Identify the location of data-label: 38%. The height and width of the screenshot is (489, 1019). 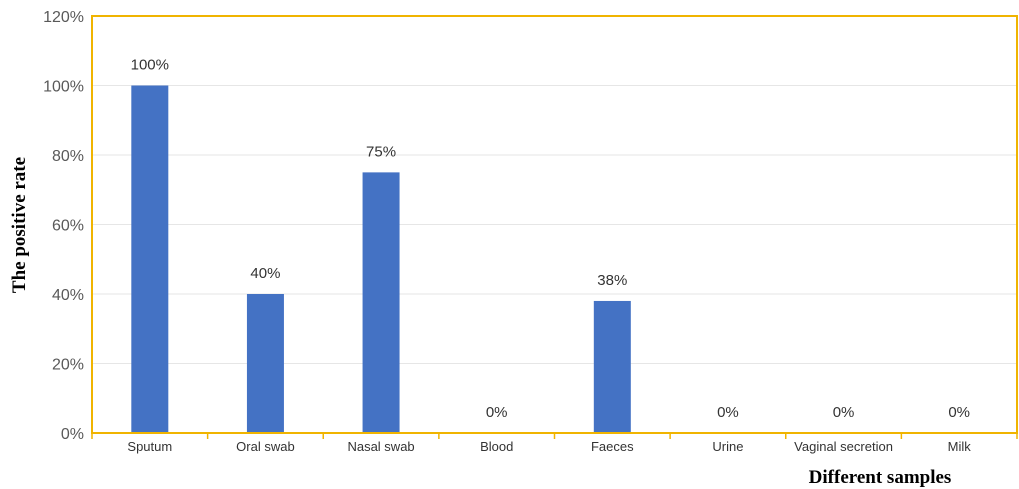
(612, 280).